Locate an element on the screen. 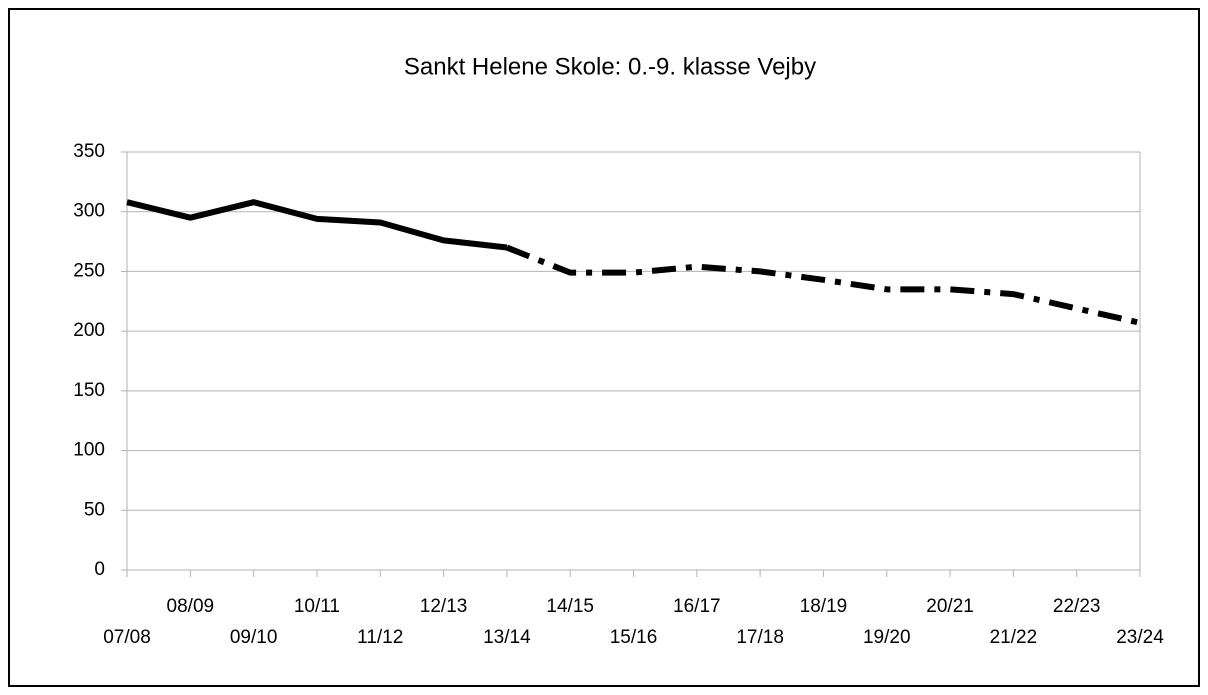  y-tick-label: 100 is located at coordinates (89, 450).